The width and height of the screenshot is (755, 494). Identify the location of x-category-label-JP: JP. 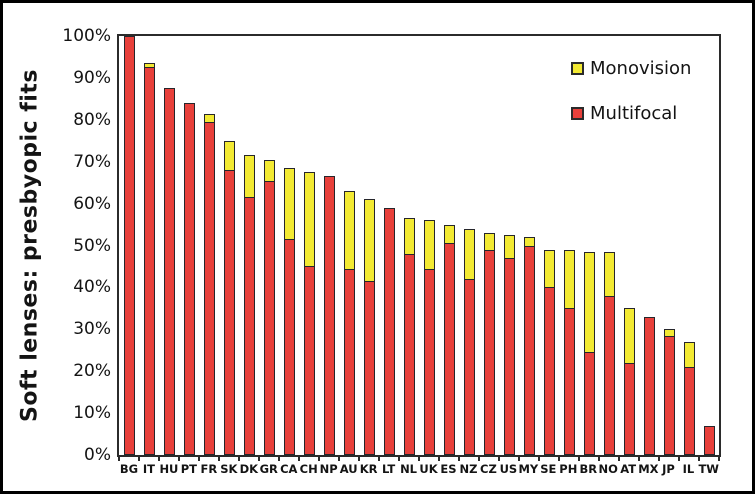
(668, 469).